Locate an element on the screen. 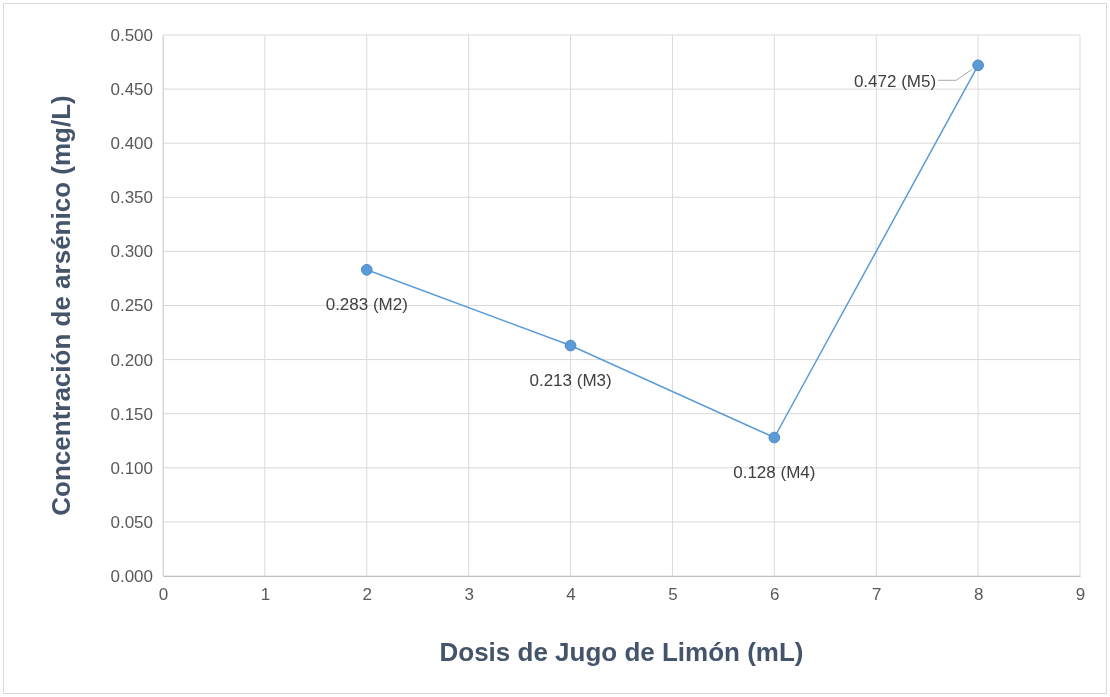  y-tick-label: 0.100 is located at coordinates (131, 468).